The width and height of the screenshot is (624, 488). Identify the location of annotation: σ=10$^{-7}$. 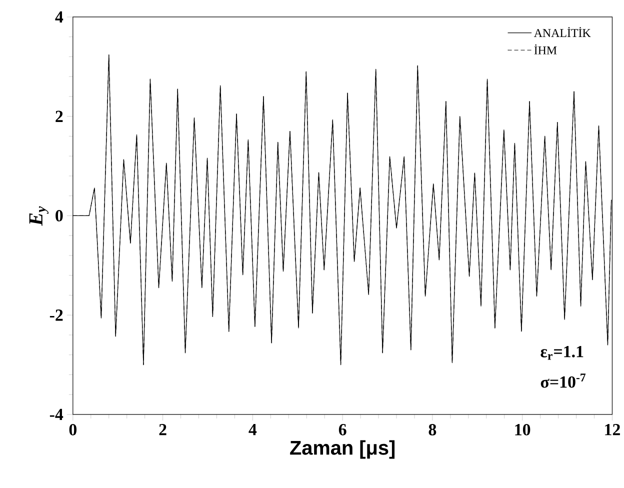
(563, 380).